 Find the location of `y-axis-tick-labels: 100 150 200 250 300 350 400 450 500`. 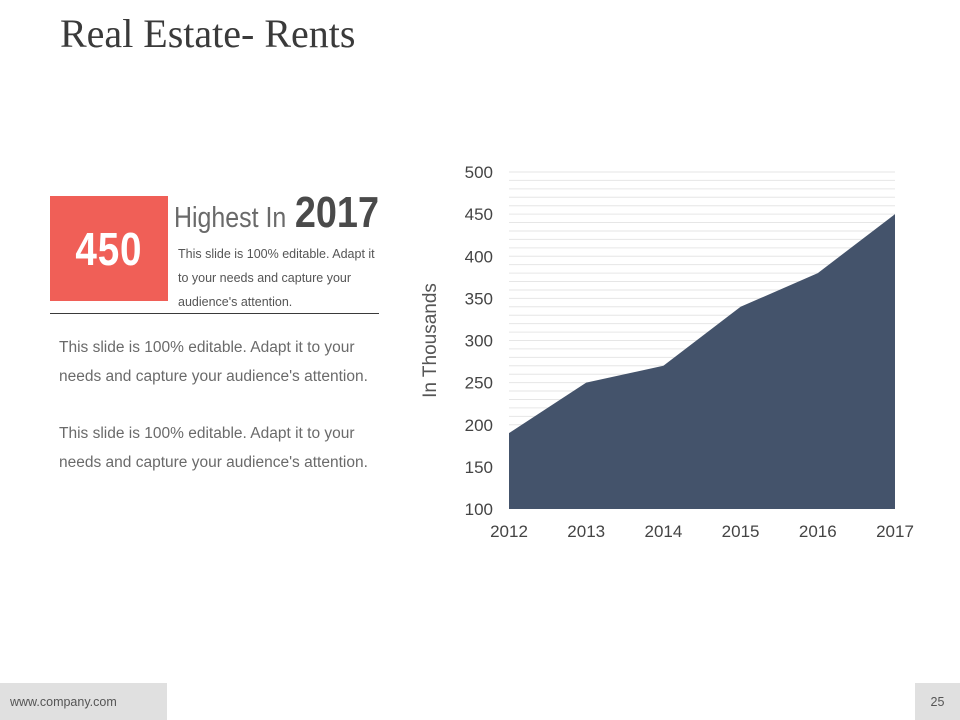

y-axis-tick-labels: 100 150 200 250 300 350 400 450 500 is located at coordinates (479, 341).